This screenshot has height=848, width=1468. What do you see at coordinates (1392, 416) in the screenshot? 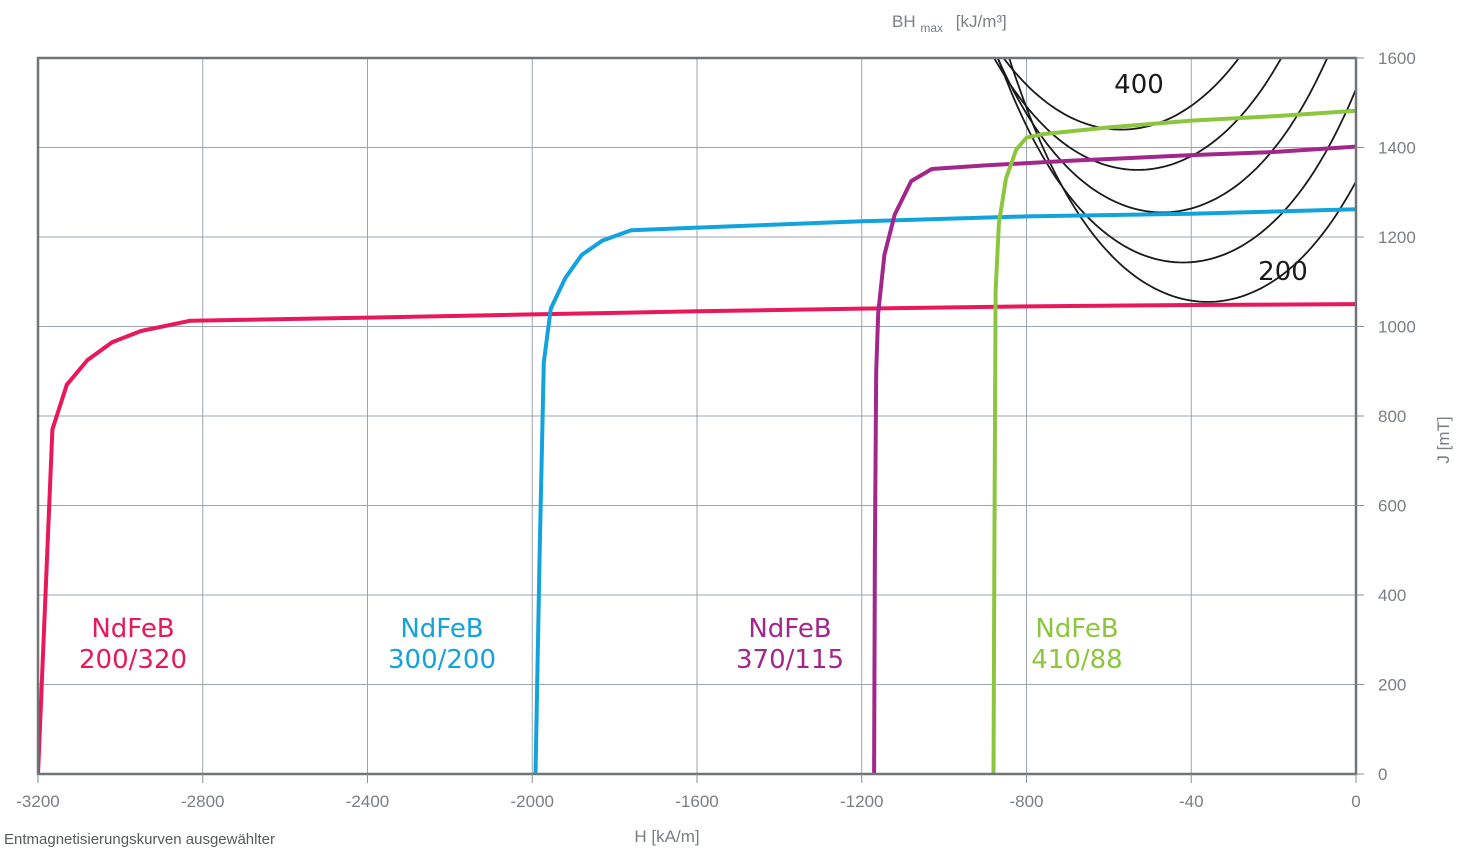
I see `y-tick-label: 800` at bounding box center [1392, 416].